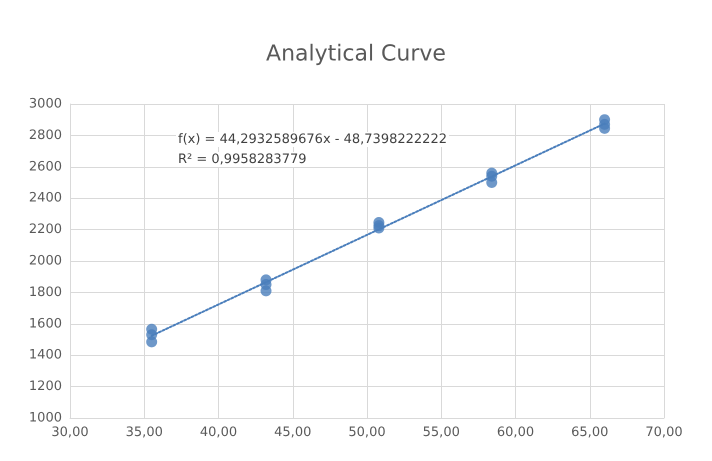 The height and width of the screenshot is (461, 712). I want to click on y-tick-label: 1600, so click(45, 324).